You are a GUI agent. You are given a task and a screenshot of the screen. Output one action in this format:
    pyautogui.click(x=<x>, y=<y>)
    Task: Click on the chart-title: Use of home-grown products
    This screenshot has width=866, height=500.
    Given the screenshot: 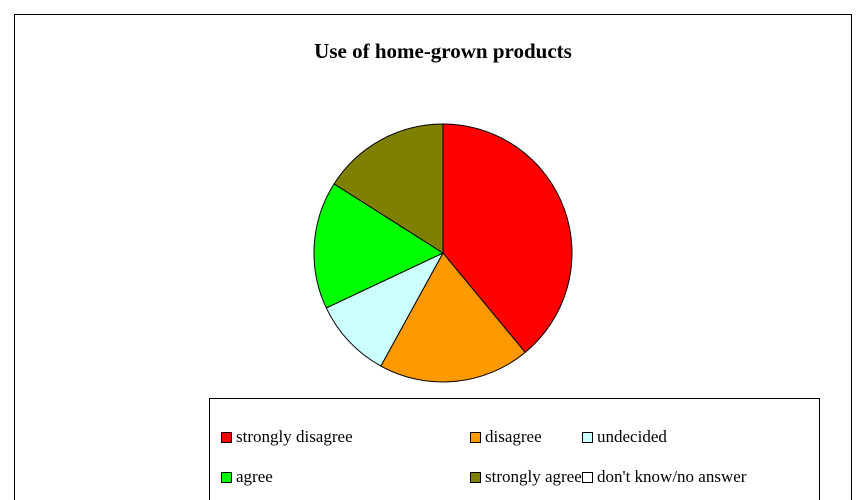 What is the action you would take?
    pyautogui.click(x=443, y=51)
    